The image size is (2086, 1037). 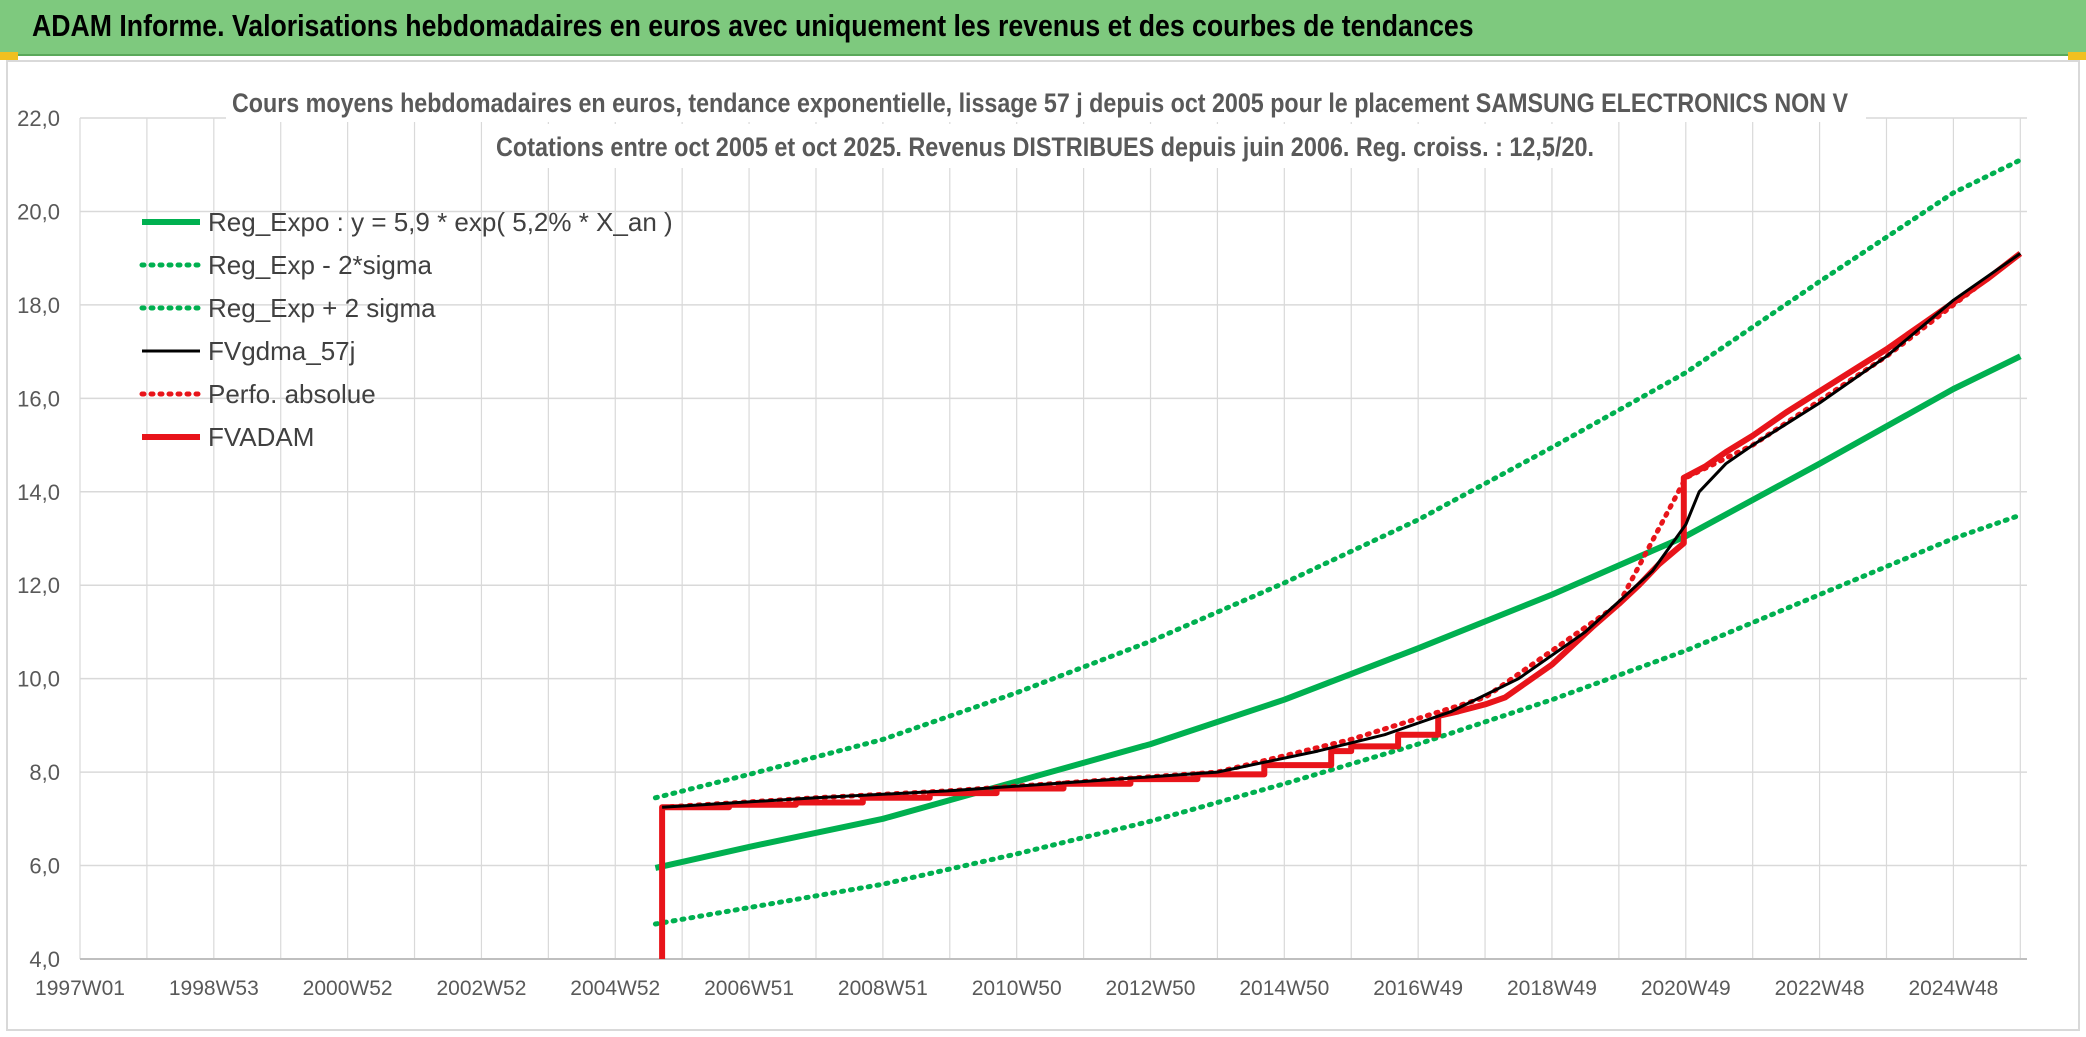 I want to click on x-tick-label: 1997W01, so click(x=80, y=988).